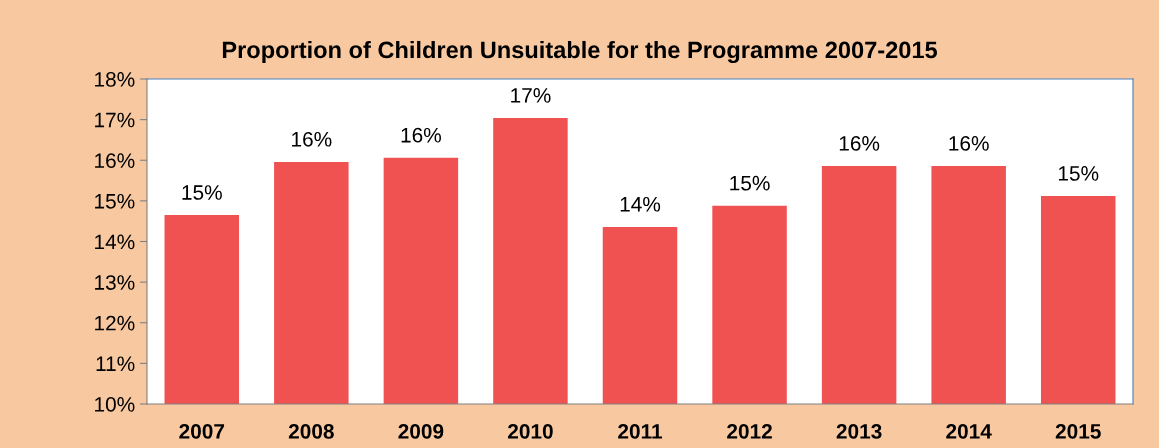 Image resolution: width=1159 pixels, height=448 pixels. I want to click on x-tick-label: 2010, so click(530, 431).